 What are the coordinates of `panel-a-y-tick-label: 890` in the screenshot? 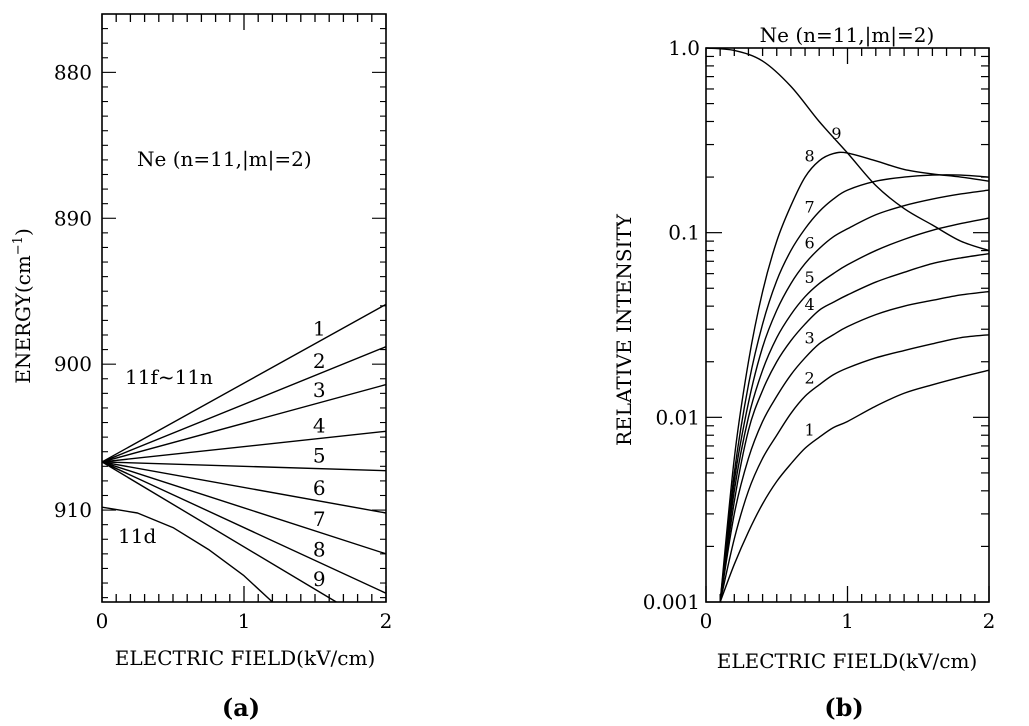 It's located at (73, 218).